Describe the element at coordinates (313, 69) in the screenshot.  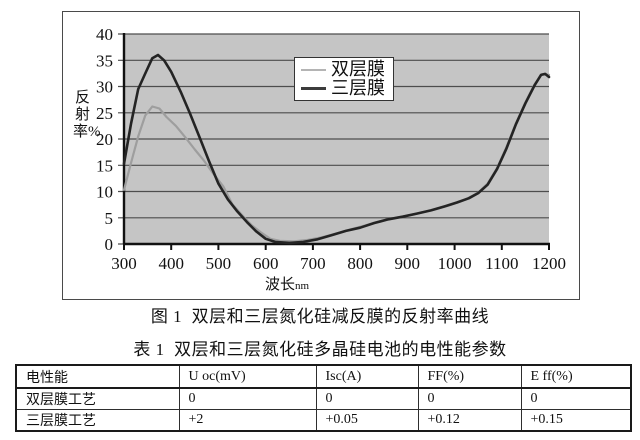
I see `legend-line-double-layer-icon` at that location.